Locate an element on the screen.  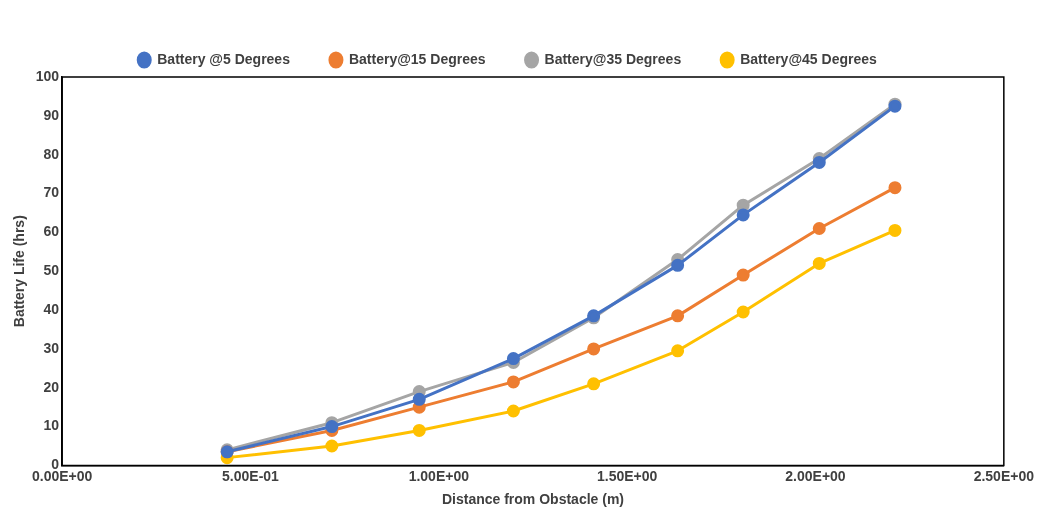
y-tick-label: 100 is located at coordinates (47, 75).